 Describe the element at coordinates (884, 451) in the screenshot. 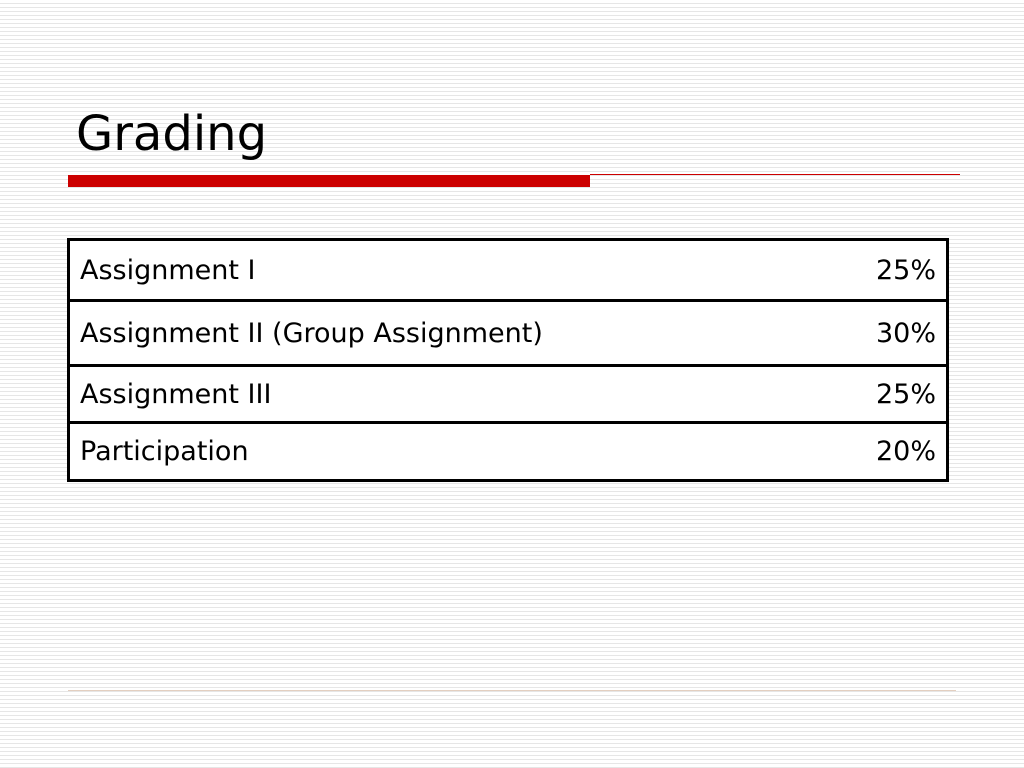

I see `weight-cell: 20%` at that location.